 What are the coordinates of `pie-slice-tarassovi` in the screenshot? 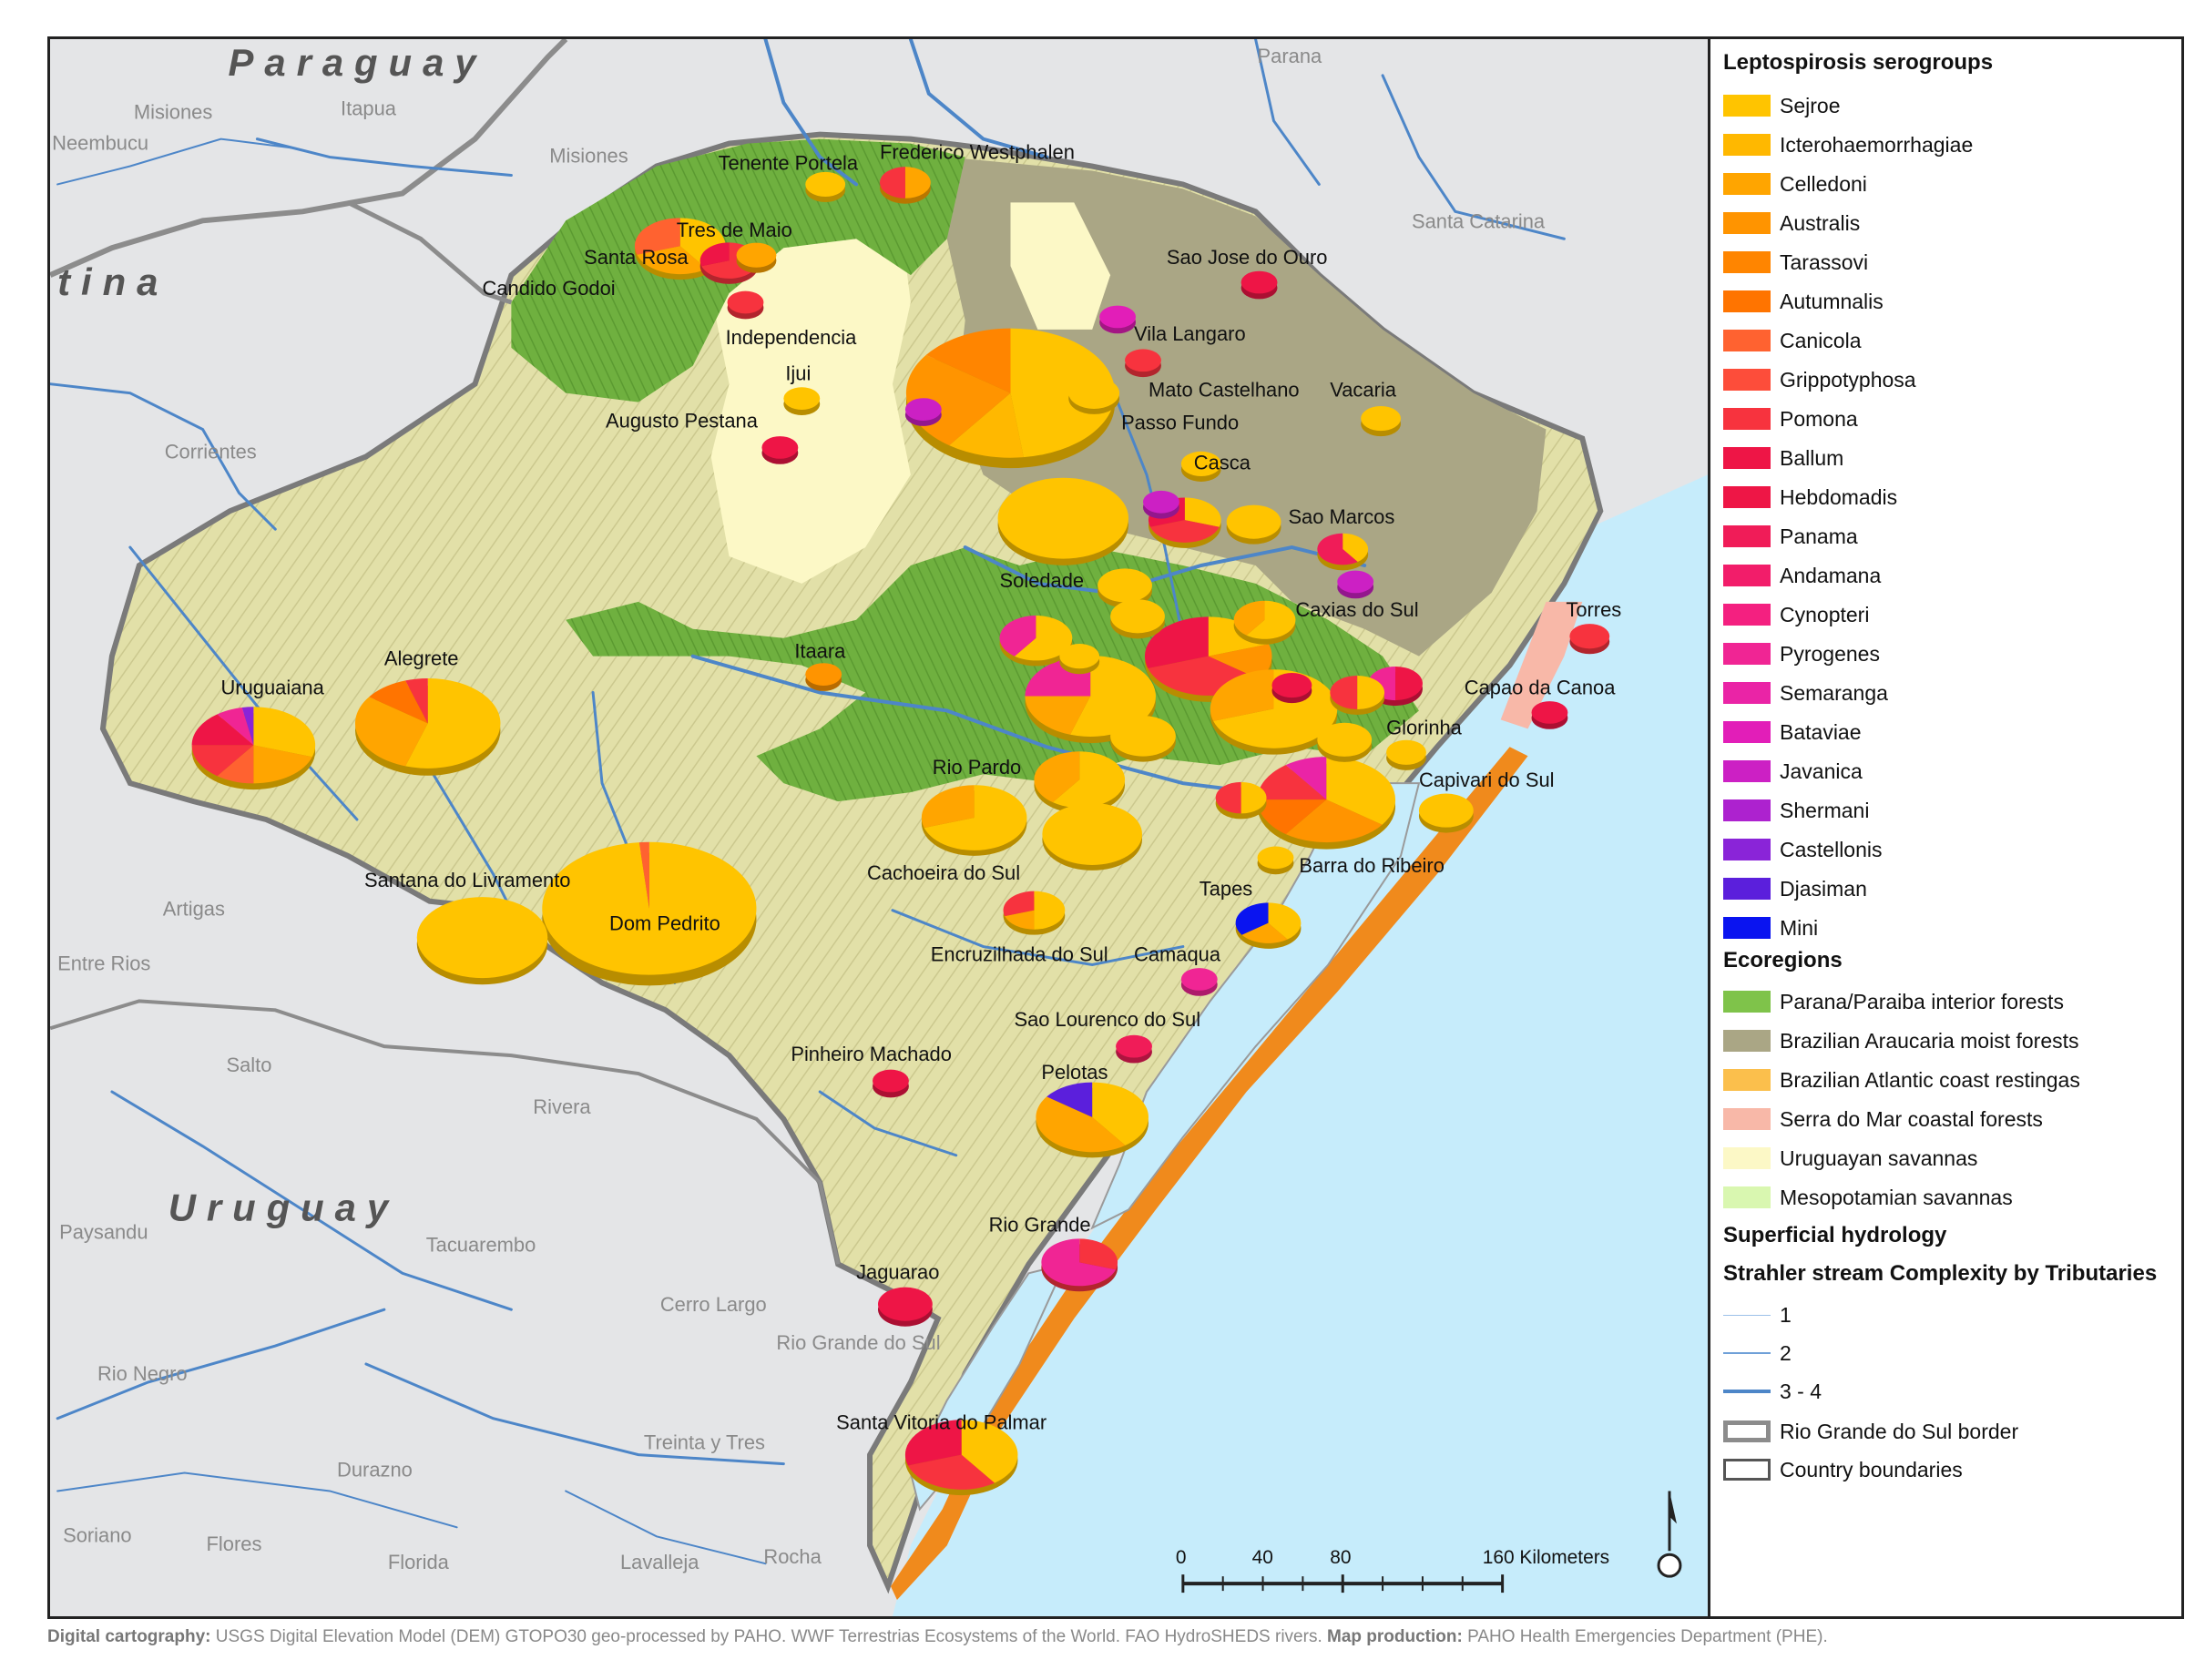 It's located at (968, 361).